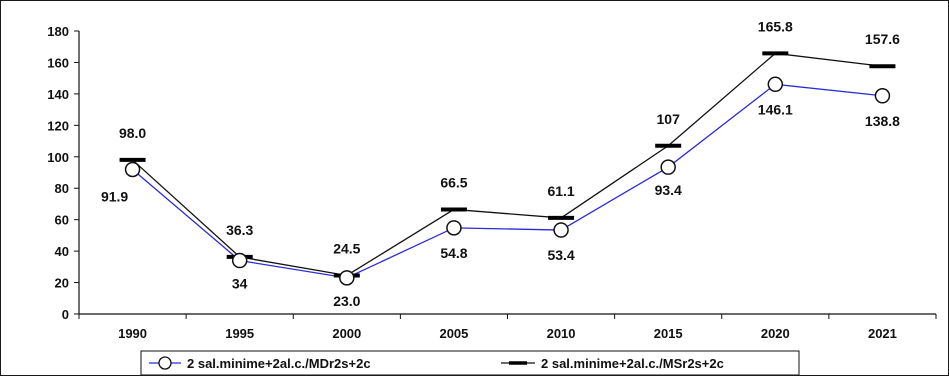  Describe the element at coordinates (239, 333) in the screenshot. I see `x-tick-label: 1995` at that location.